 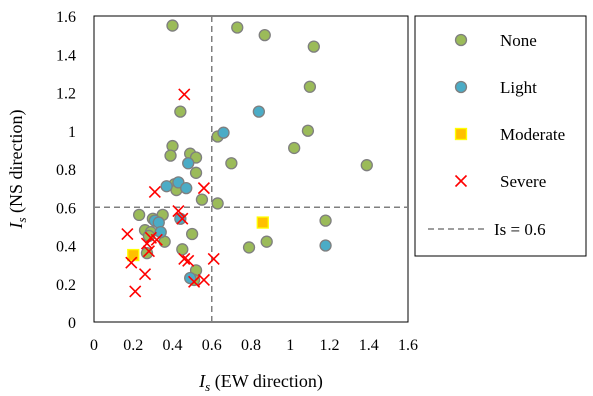 I want to click on y-tick-labels: 0 0.2 0.4 0.6 0.8 1 1.2 1.4 1.6, so click(x=66, y=170).